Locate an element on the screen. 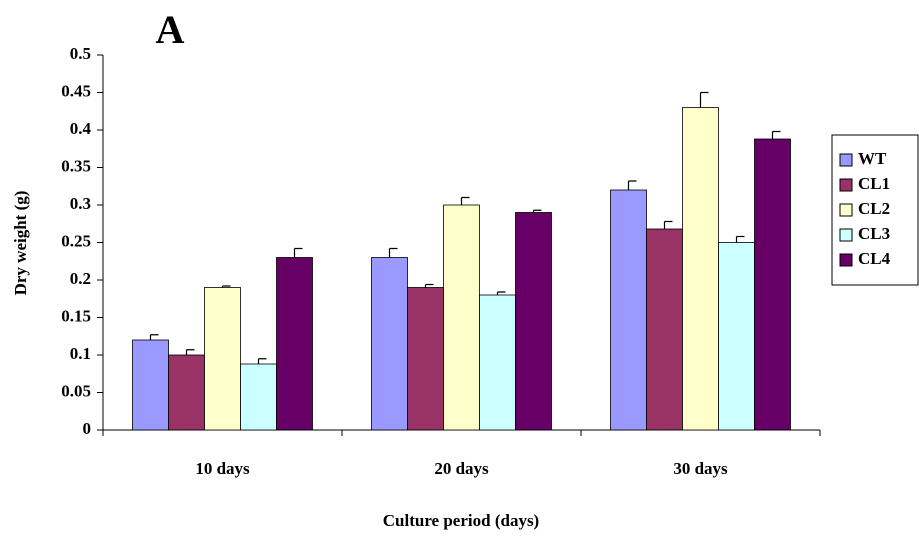 This screenshot has height=541, width=919. x-axis-label: Culture period (days) is located at coordinates (461, 520).